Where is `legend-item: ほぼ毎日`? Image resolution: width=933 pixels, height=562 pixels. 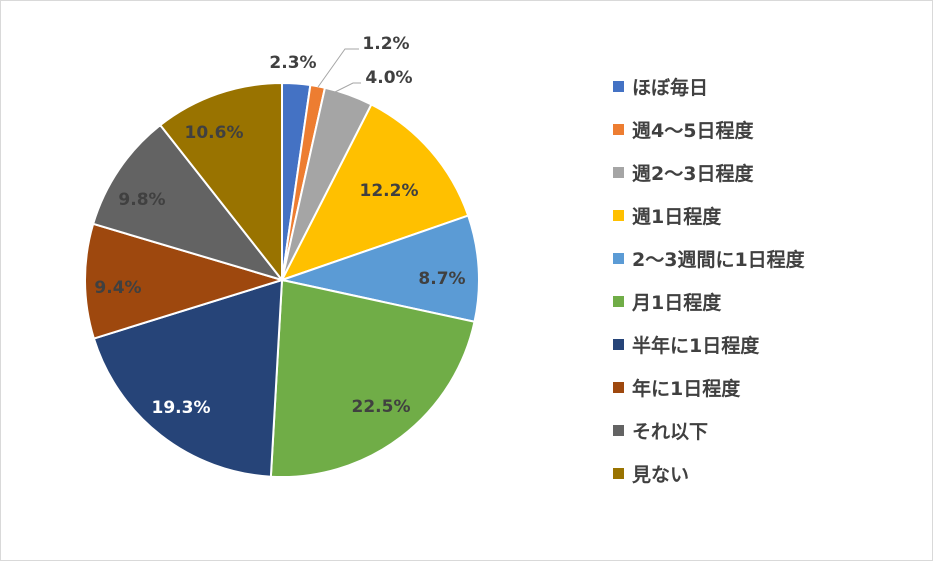
legend-item: ほぼ毎日 is located at coordinates (709, 86).